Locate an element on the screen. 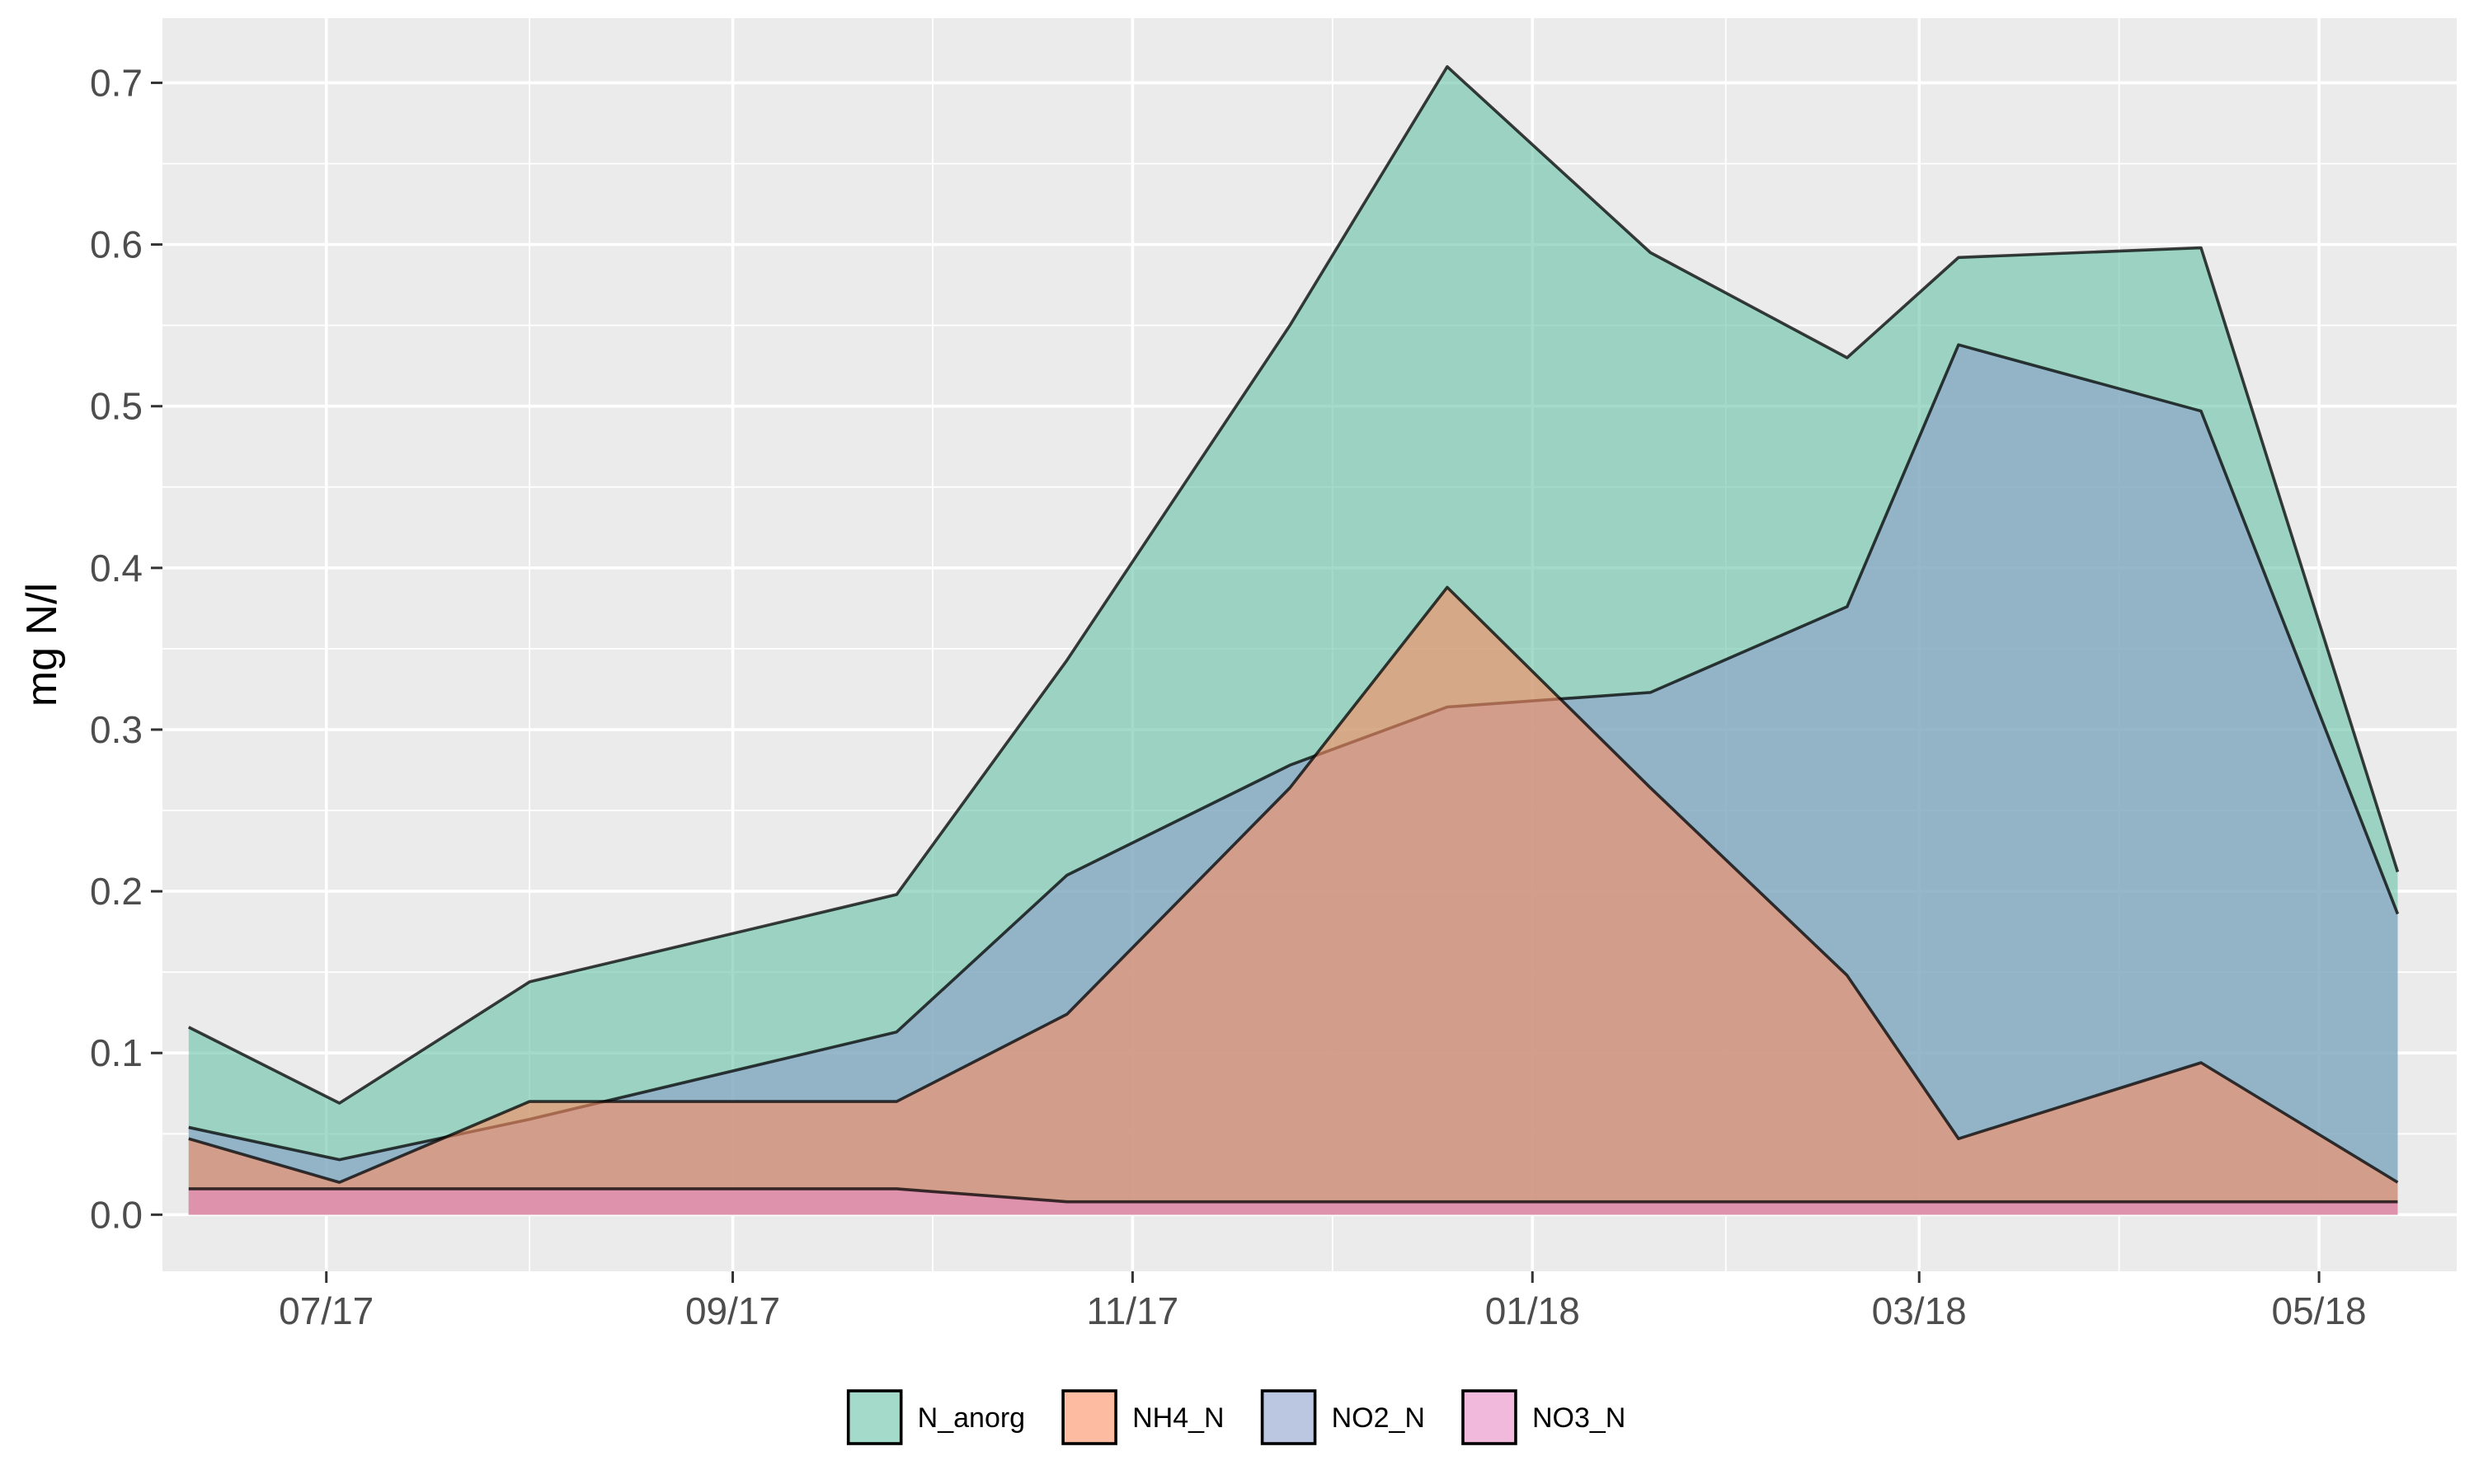 The image size is (2474, 1484). x-tick-label: 01/18 is located at coordinates (1532, 1310).